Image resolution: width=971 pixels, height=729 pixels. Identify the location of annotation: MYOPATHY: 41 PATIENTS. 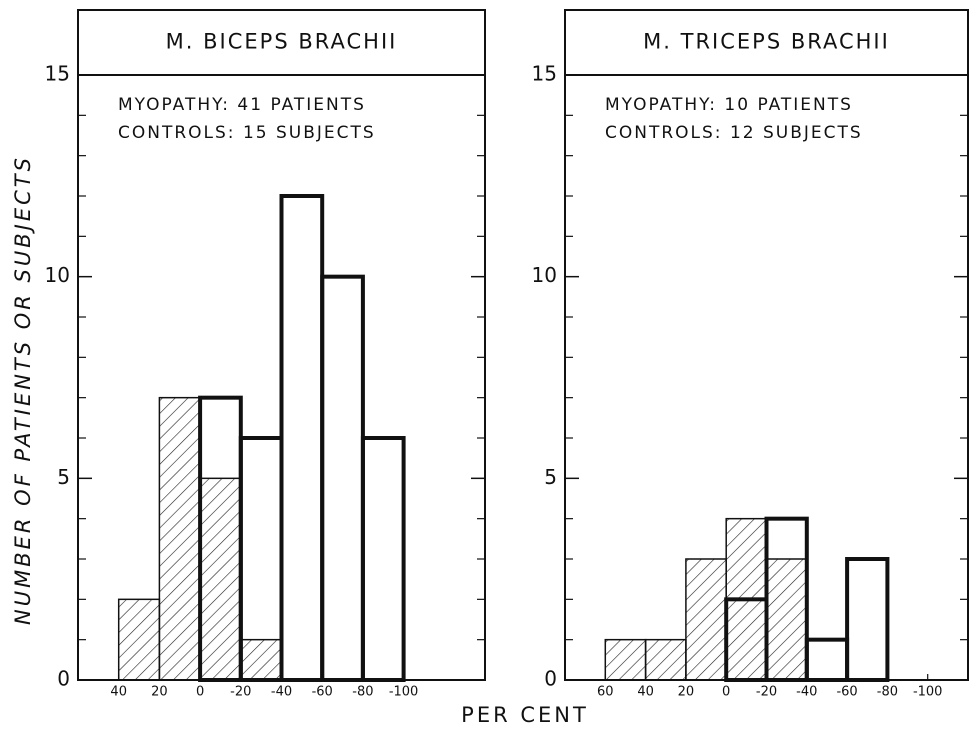
(242, 105).